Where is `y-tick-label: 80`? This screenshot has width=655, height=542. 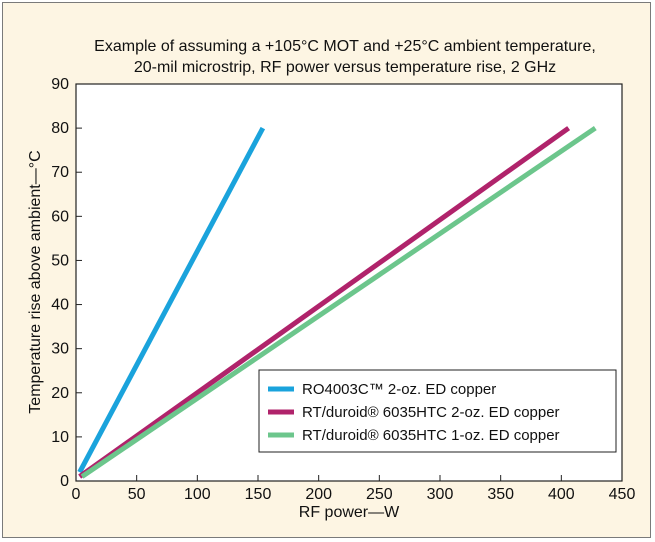
y-tick-label: 80 is located at coordinates (60, 128).